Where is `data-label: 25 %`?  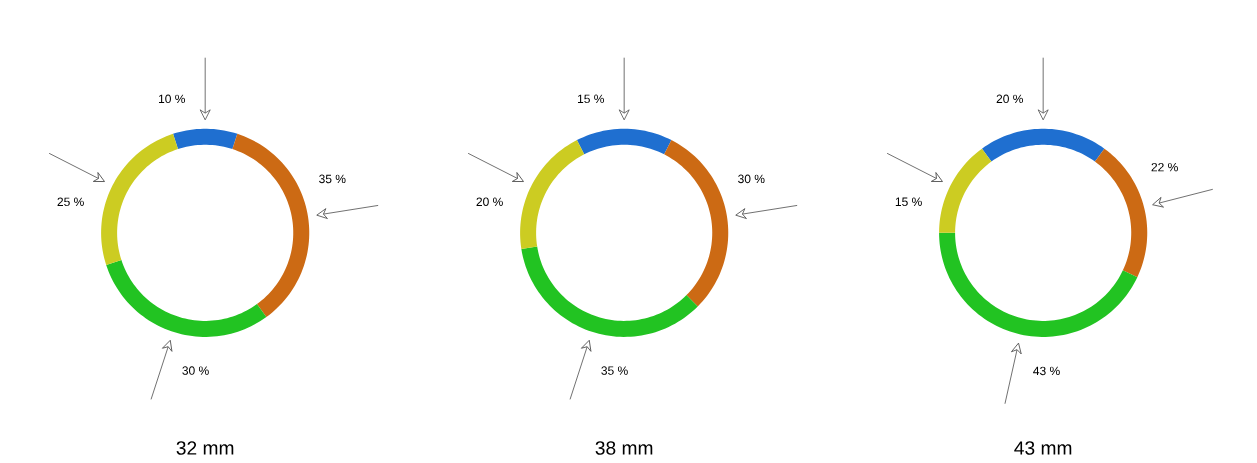 data-label: 25 % is located at coordinates (70, 202).